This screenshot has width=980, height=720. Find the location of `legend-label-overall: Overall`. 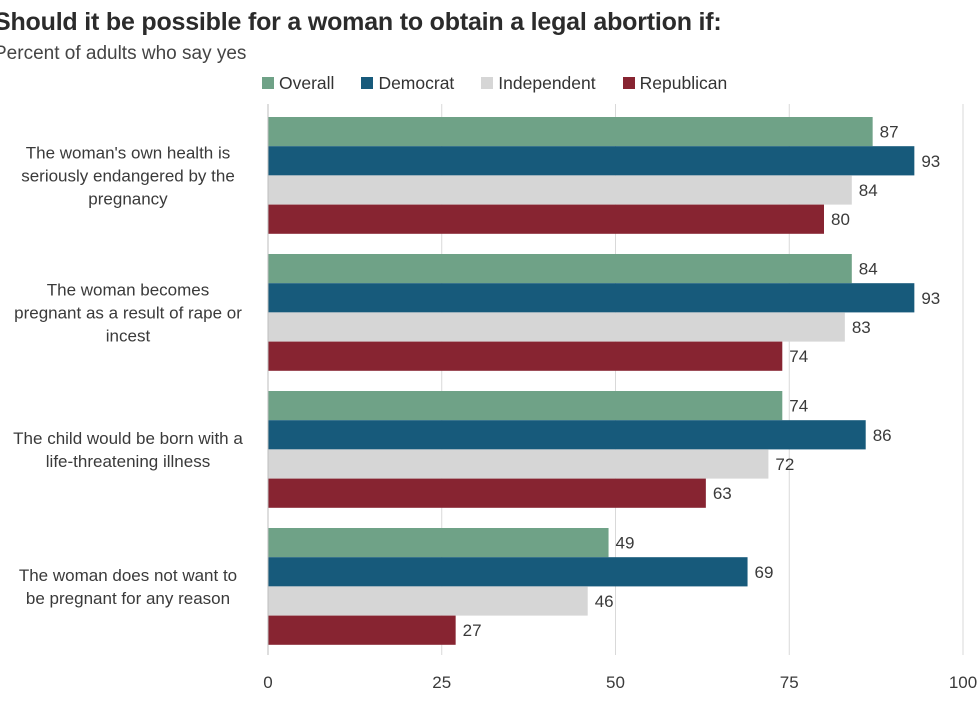

legend-label-overall: Overall is located at coordinates (307, 82).